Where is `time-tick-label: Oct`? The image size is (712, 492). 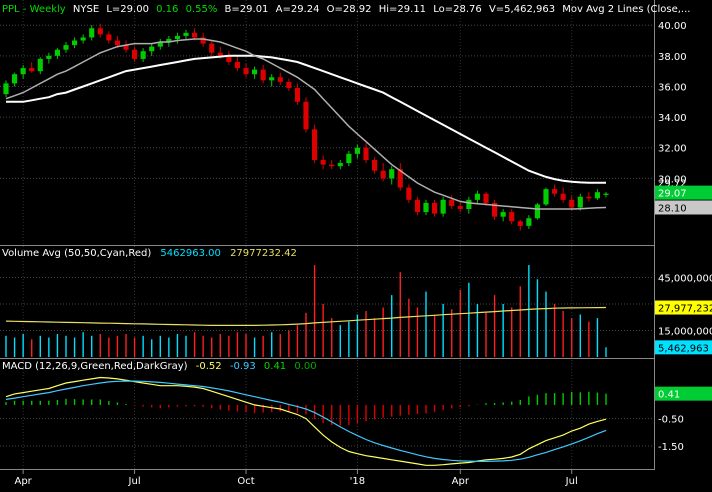 time-tick-label: Oct is located at coordinates (245, 481).